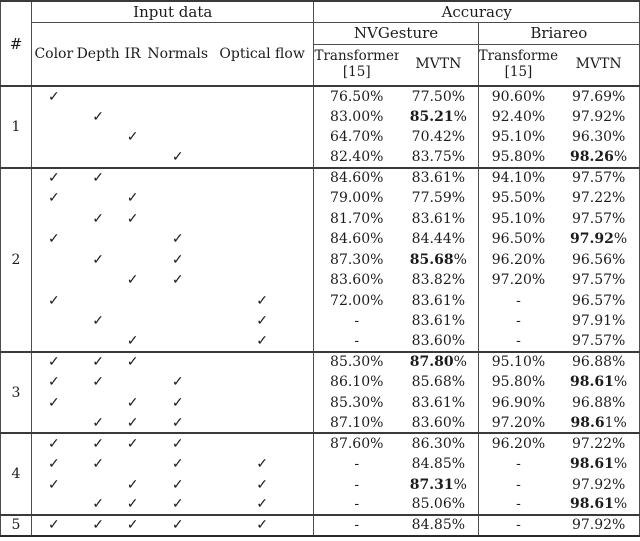 This screenshot has width=640, height=541. I want to click on column-header-briareo-transformer: Transformer [15], so click(518, 65).